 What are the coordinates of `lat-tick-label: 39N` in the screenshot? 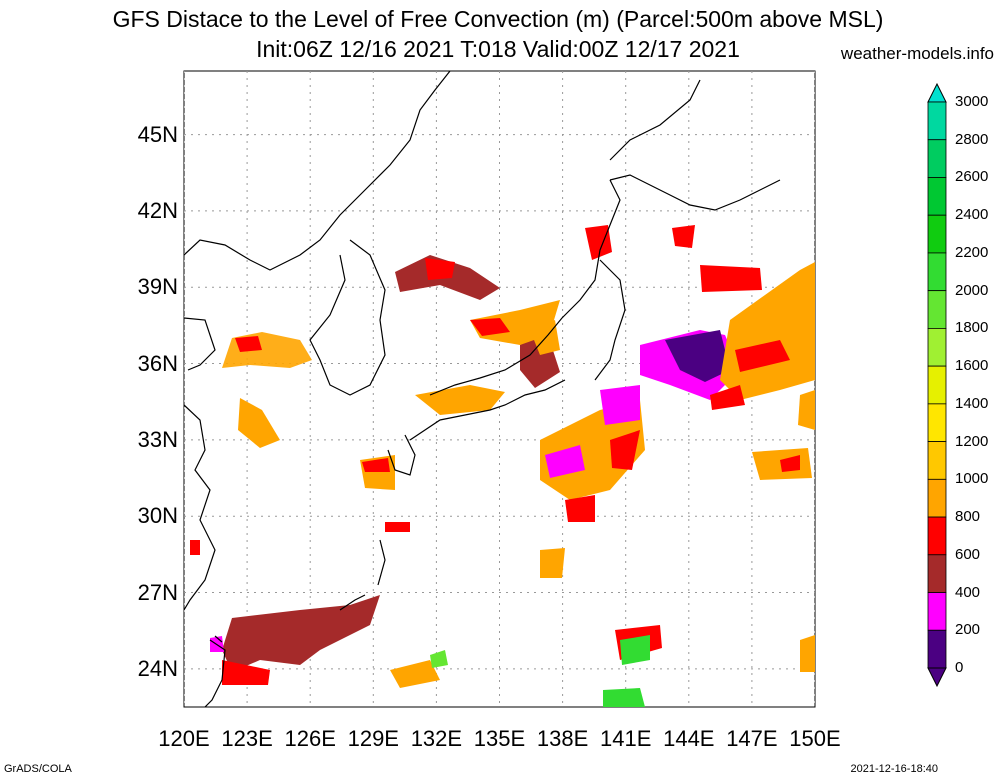 It's located at (157, 287).